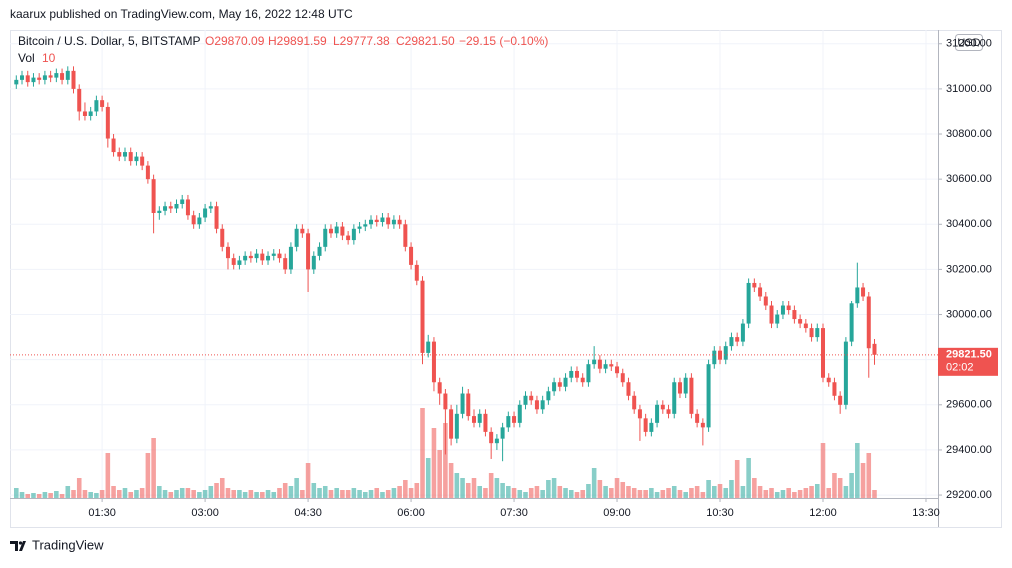  What do you see at coordinates (969, 269) in the screenshot?
I see `y-tick-label: 30200.00` at bounding box center [969, 269].